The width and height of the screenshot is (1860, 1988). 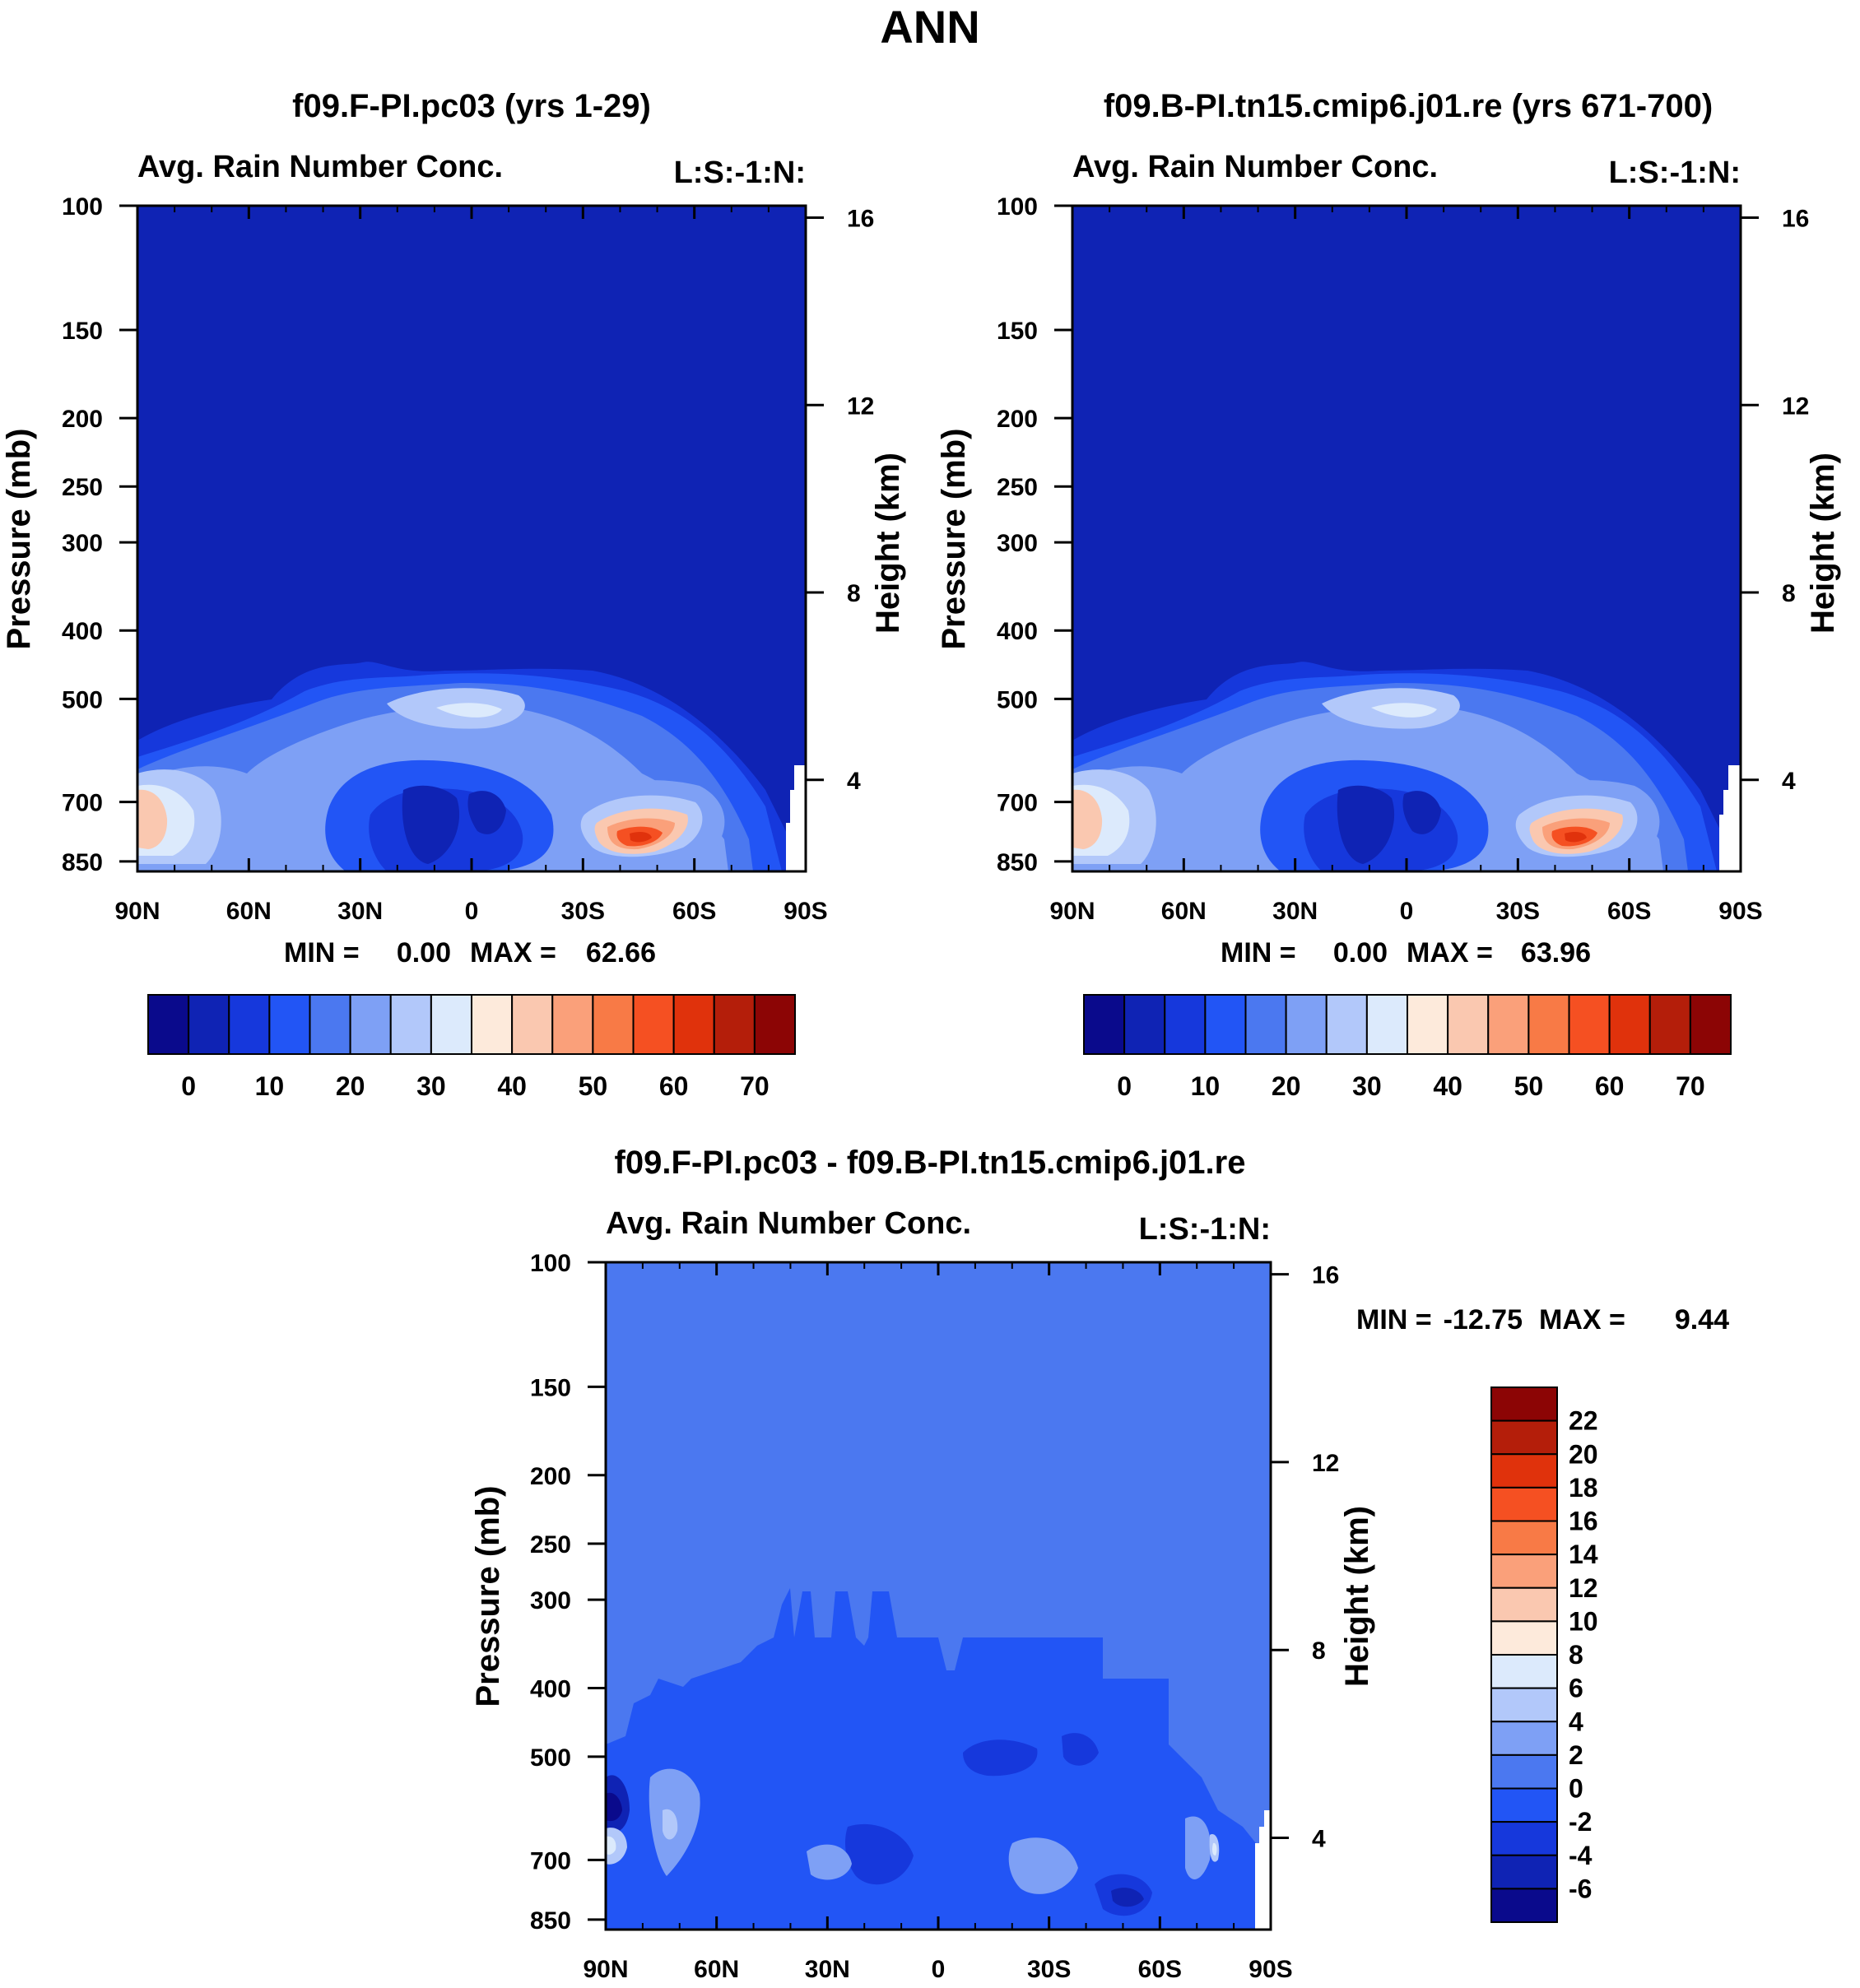 What do you see at coordinates (614, 1807) in the screenshot?
I see `contour-neg-min` at bounding box center [614, 1807].